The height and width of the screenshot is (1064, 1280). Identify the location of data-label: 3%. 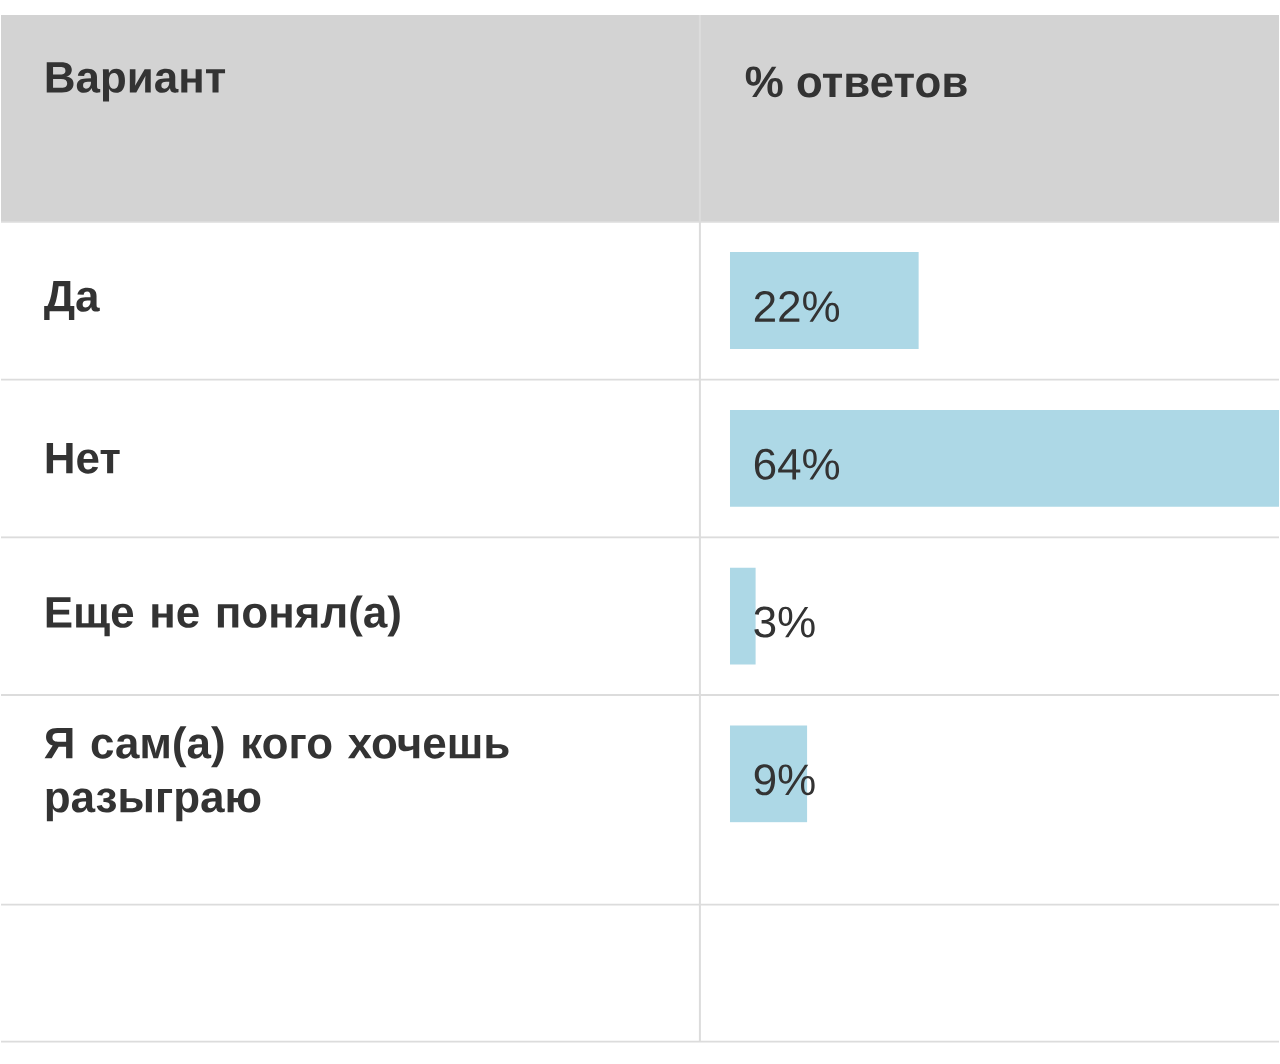
(784, 622).